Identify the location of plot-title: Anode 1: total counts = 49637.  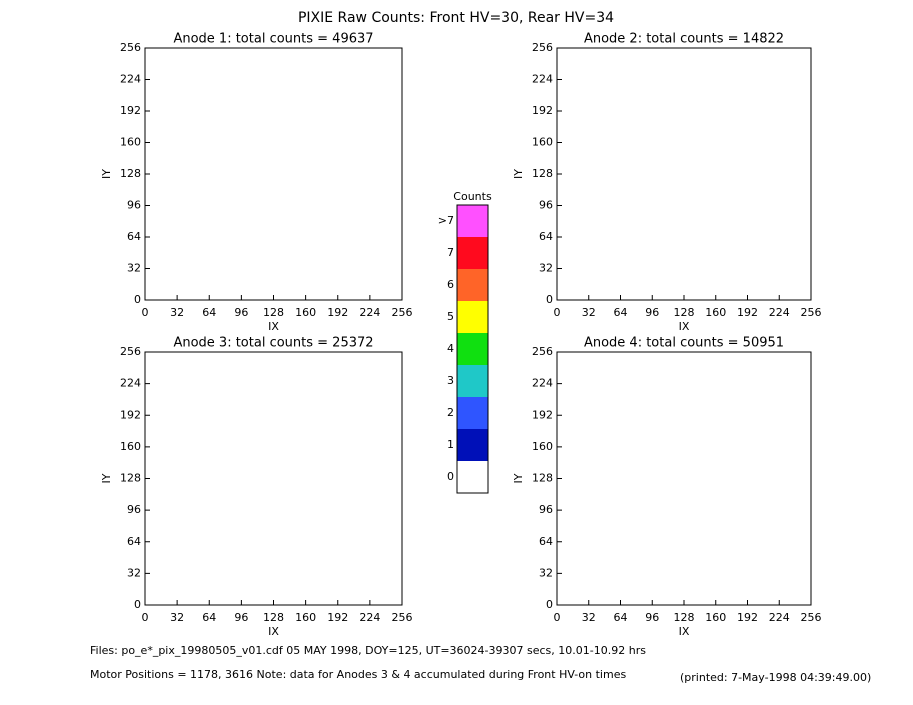
(273, 39).